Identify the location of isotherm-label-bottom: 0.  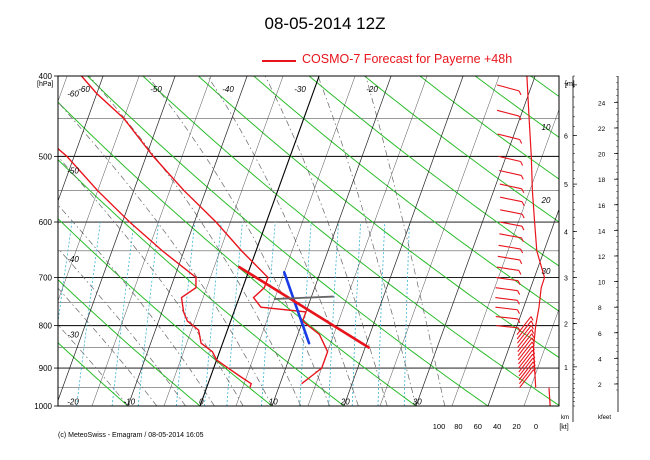
(201, 401).